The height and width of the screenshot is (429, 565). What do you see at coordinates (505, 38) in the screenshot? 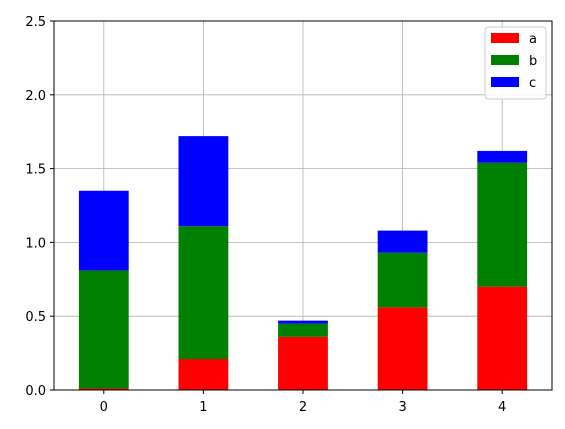
I see `legend-swatch-a` at bounding box center [505, 38].